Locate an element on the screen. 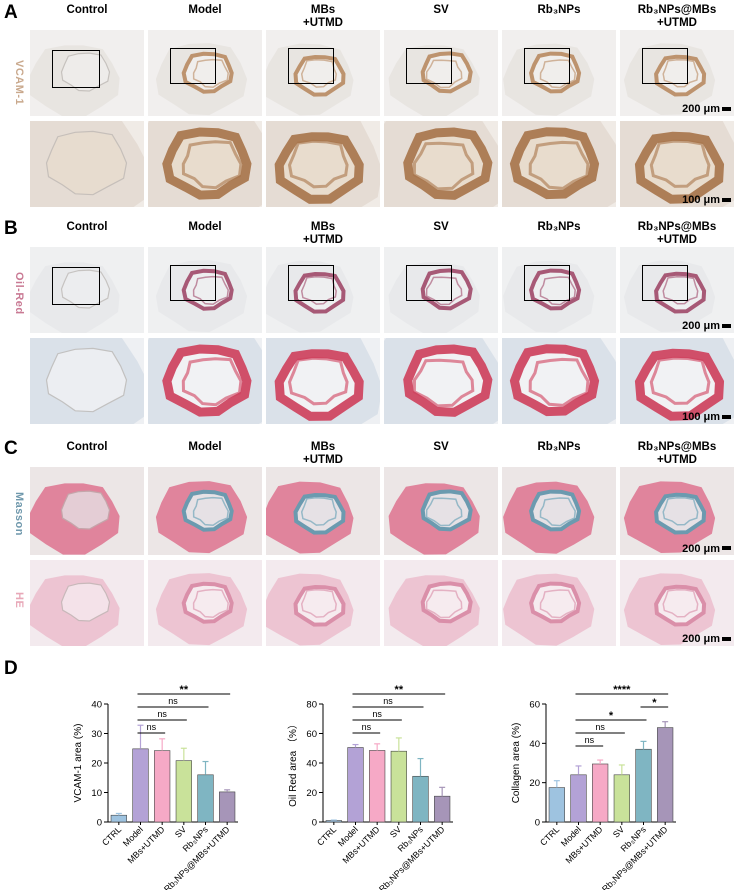 The height and width of the screenshot is (892, 734). y-tick-label: 10 is located at coordinates (96, 793).